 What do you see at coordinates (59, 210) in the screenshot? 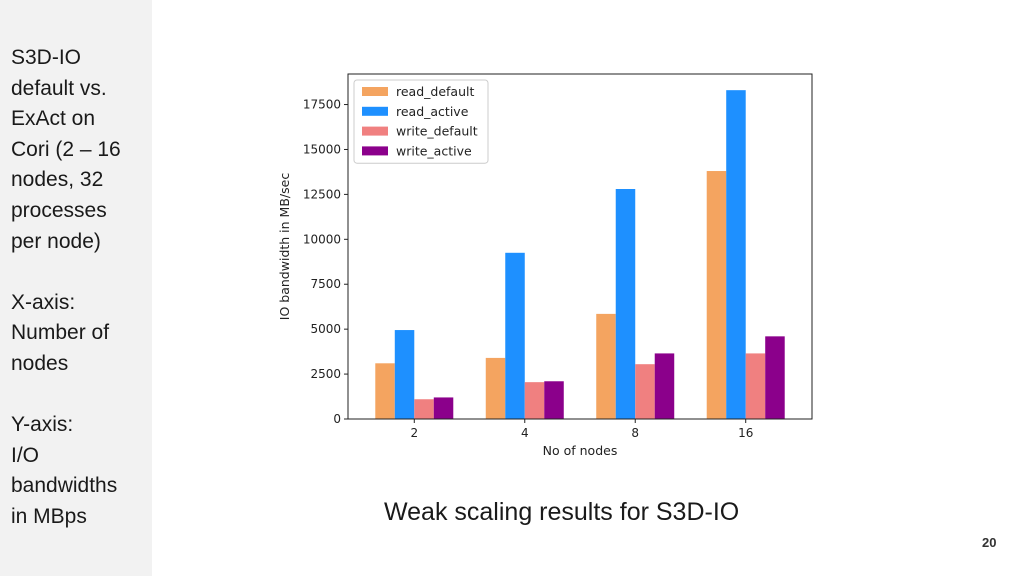
I see `desc-line: processes` at bounding box center [59, 210].